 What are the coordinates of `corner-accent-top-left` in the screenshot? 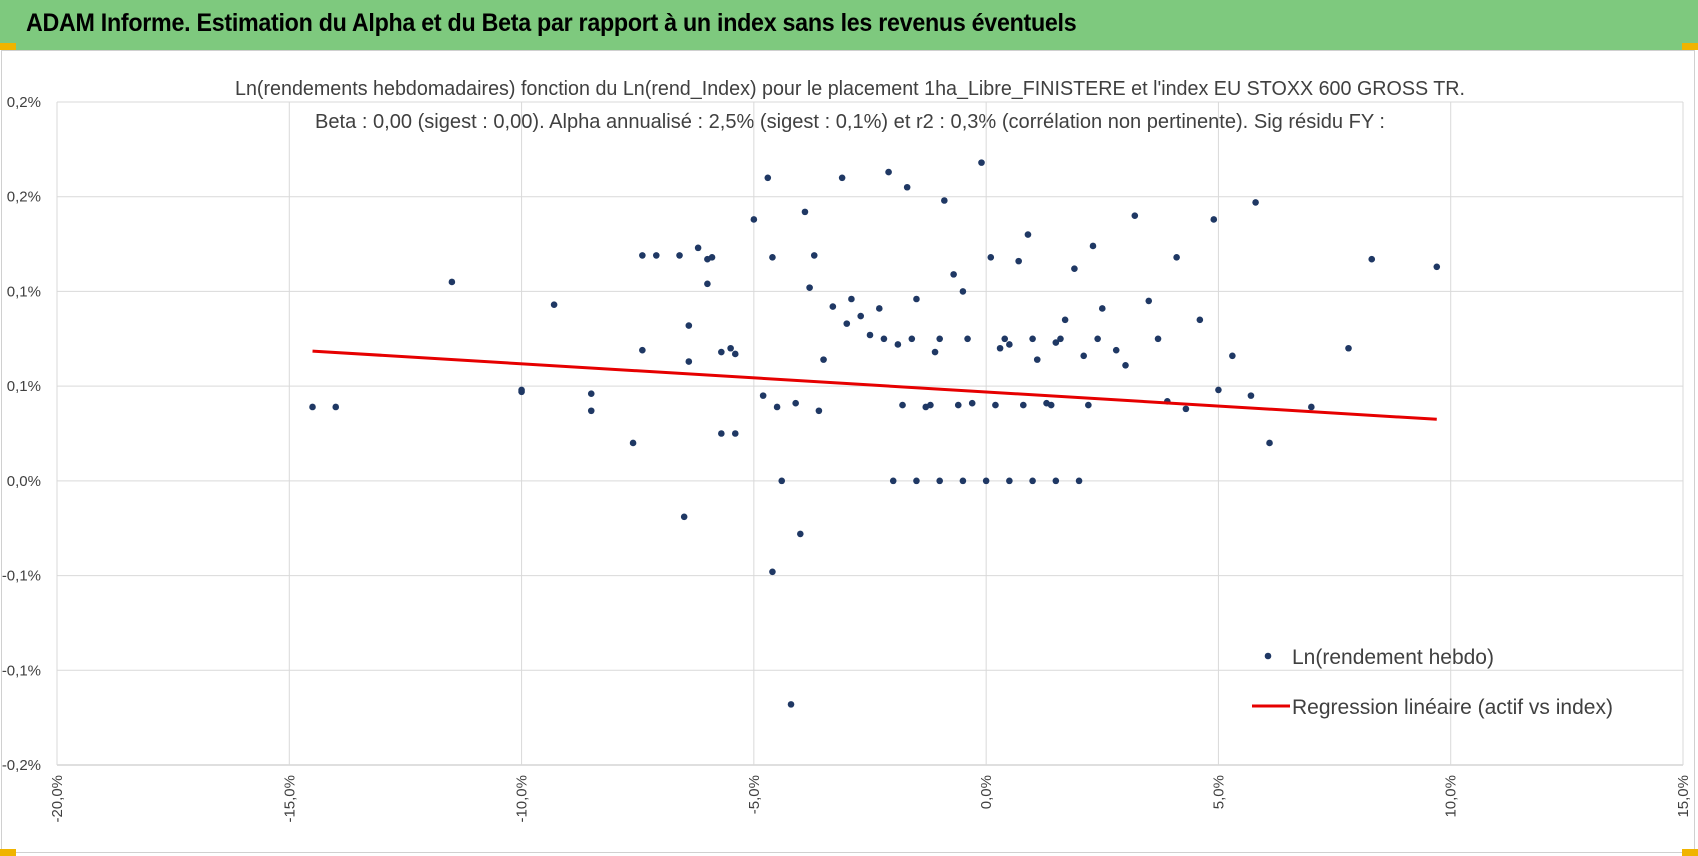 It's located at (8, 46).